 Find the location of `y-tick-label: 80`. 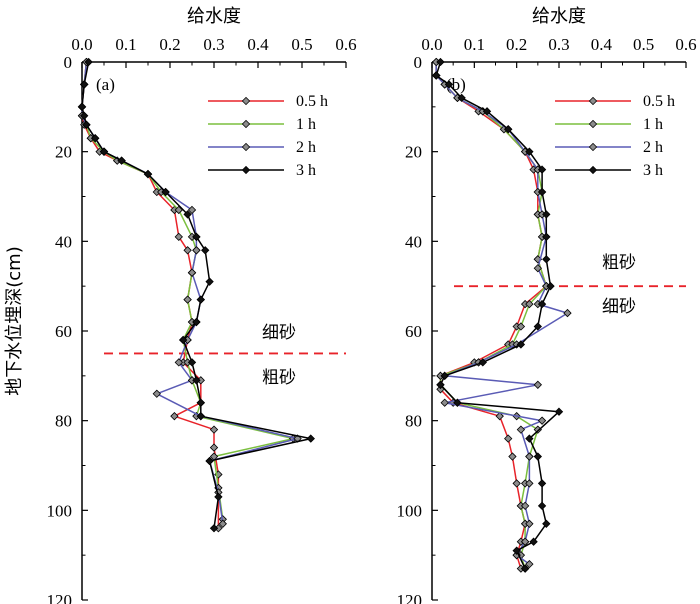

y-tick-label: 80 is located at coordinates (413, 421).